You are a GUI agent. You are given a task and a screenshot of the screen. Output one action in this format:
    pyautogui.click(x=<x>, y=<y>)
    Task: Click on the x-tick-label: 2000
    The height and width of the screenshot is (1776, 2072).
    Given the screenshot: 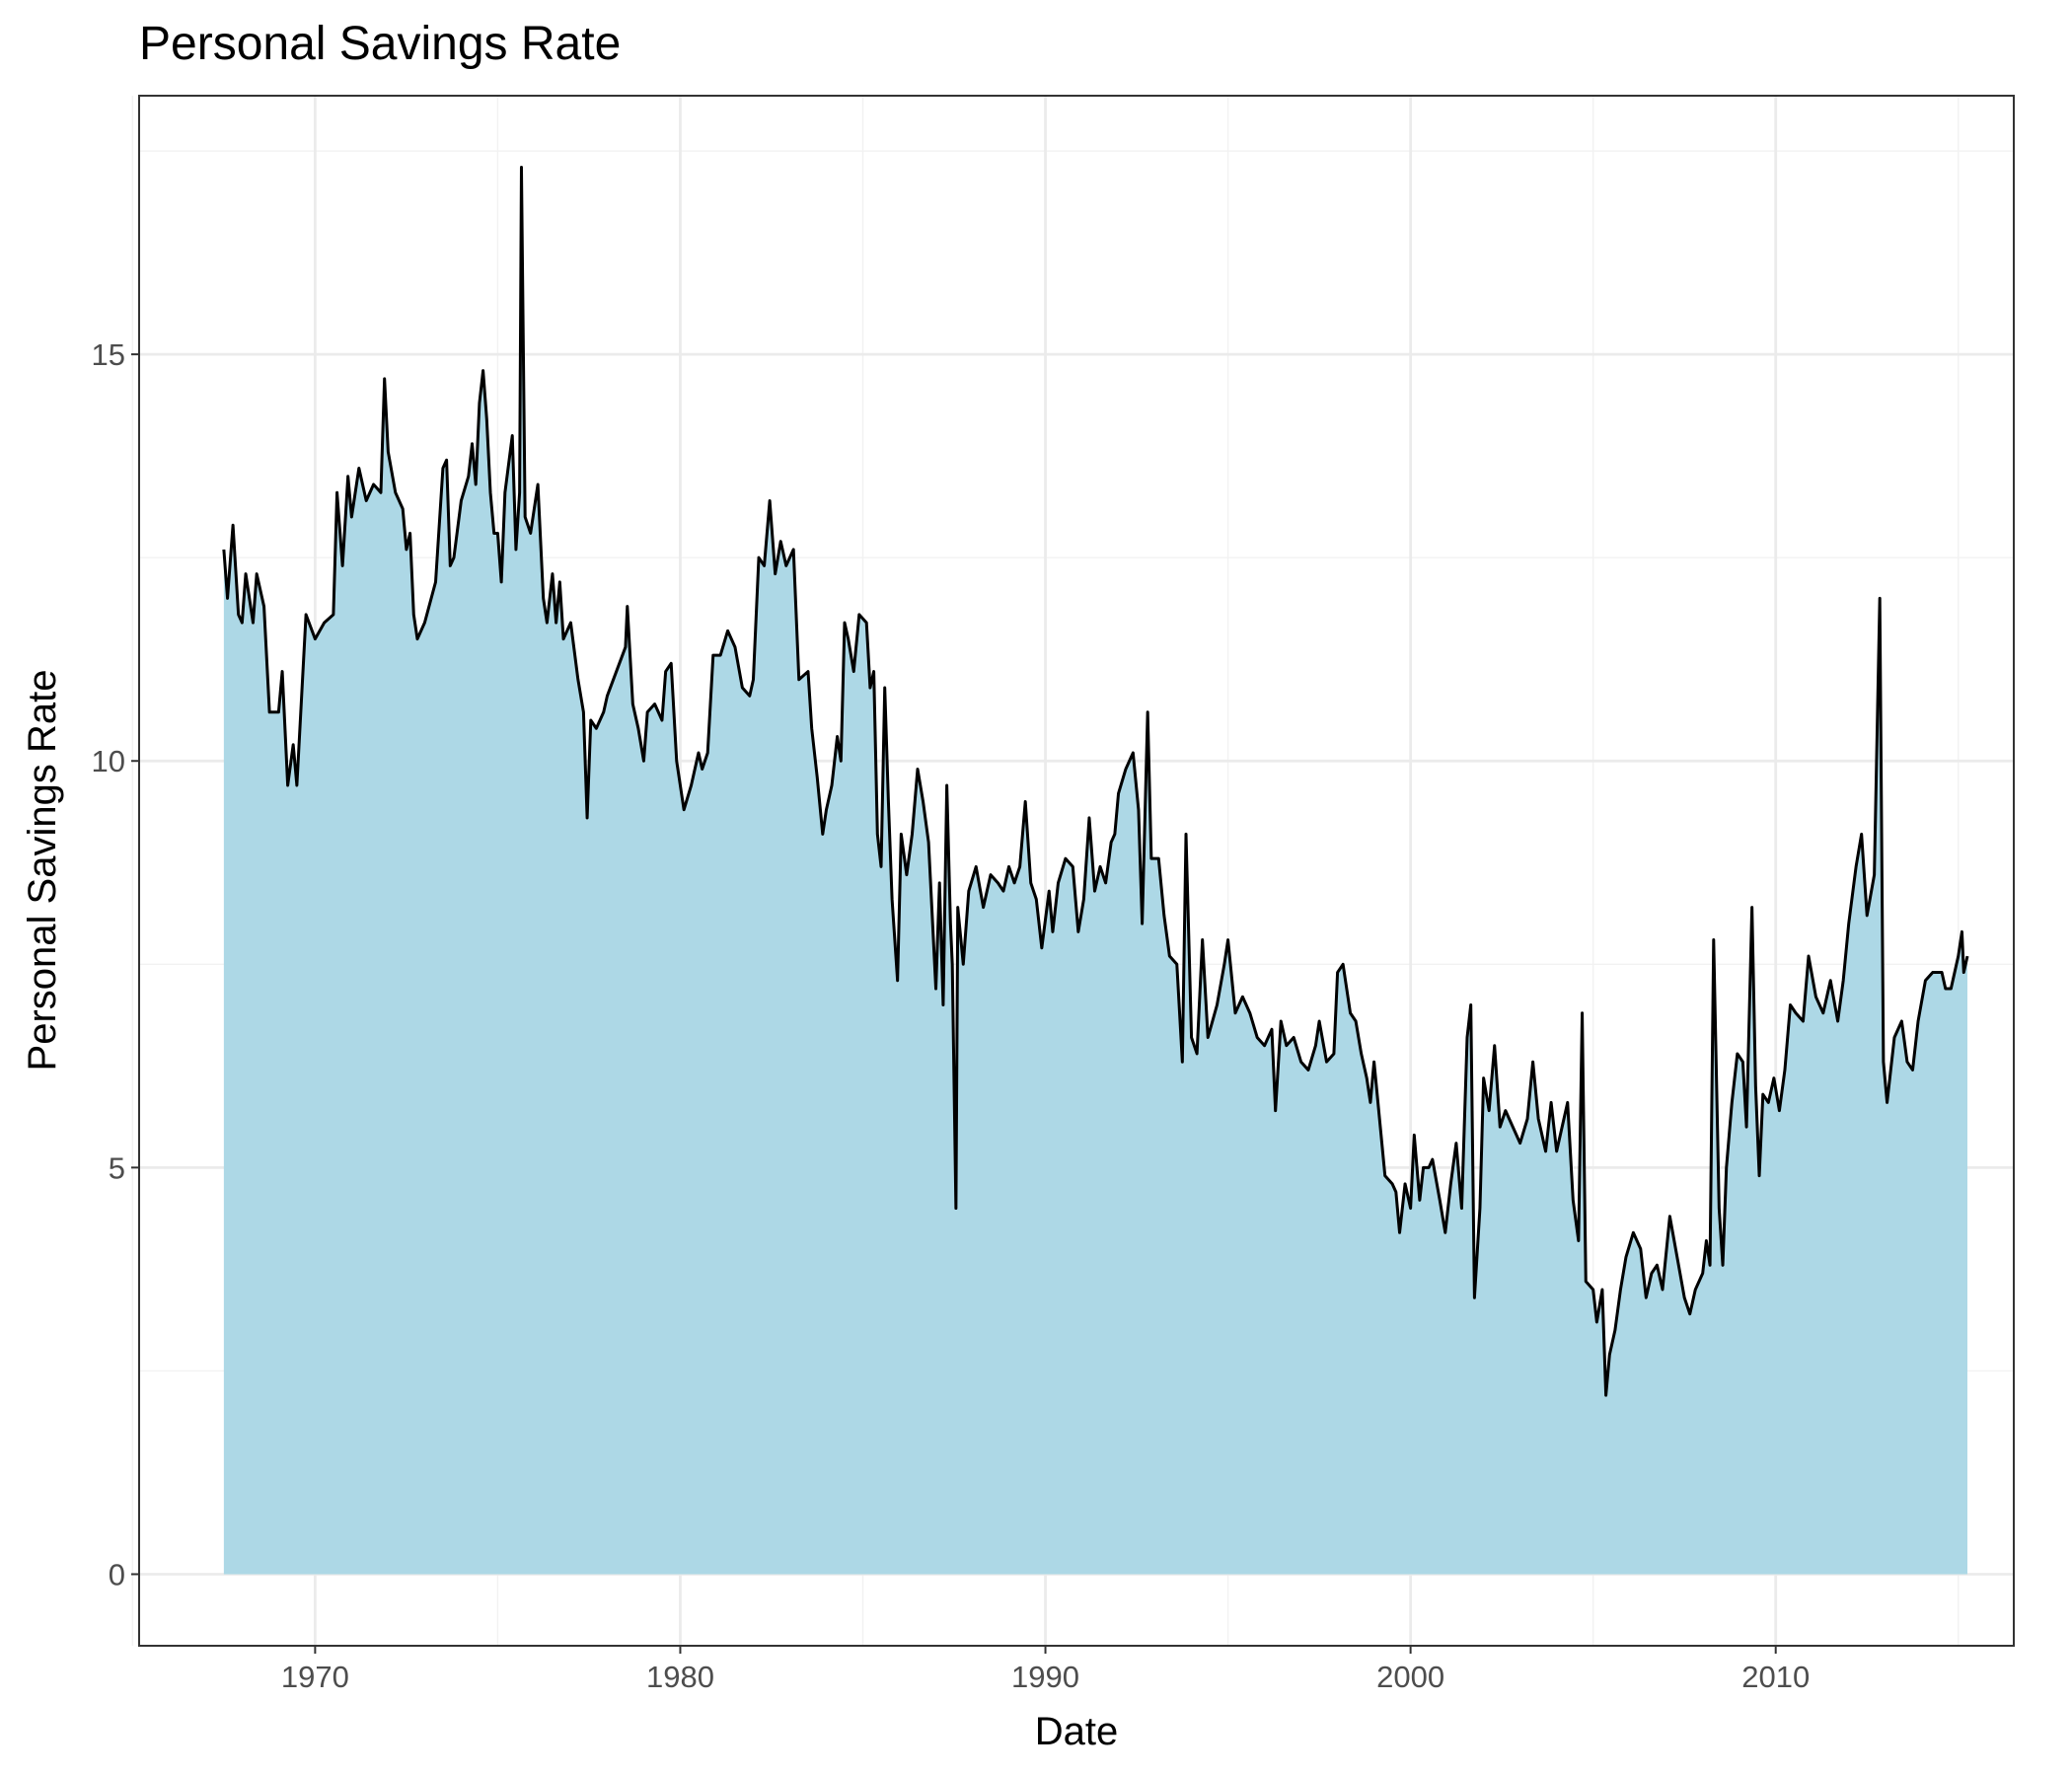 What is the action you would take?
    pyautogui.click(x=1410, y=1677)
    